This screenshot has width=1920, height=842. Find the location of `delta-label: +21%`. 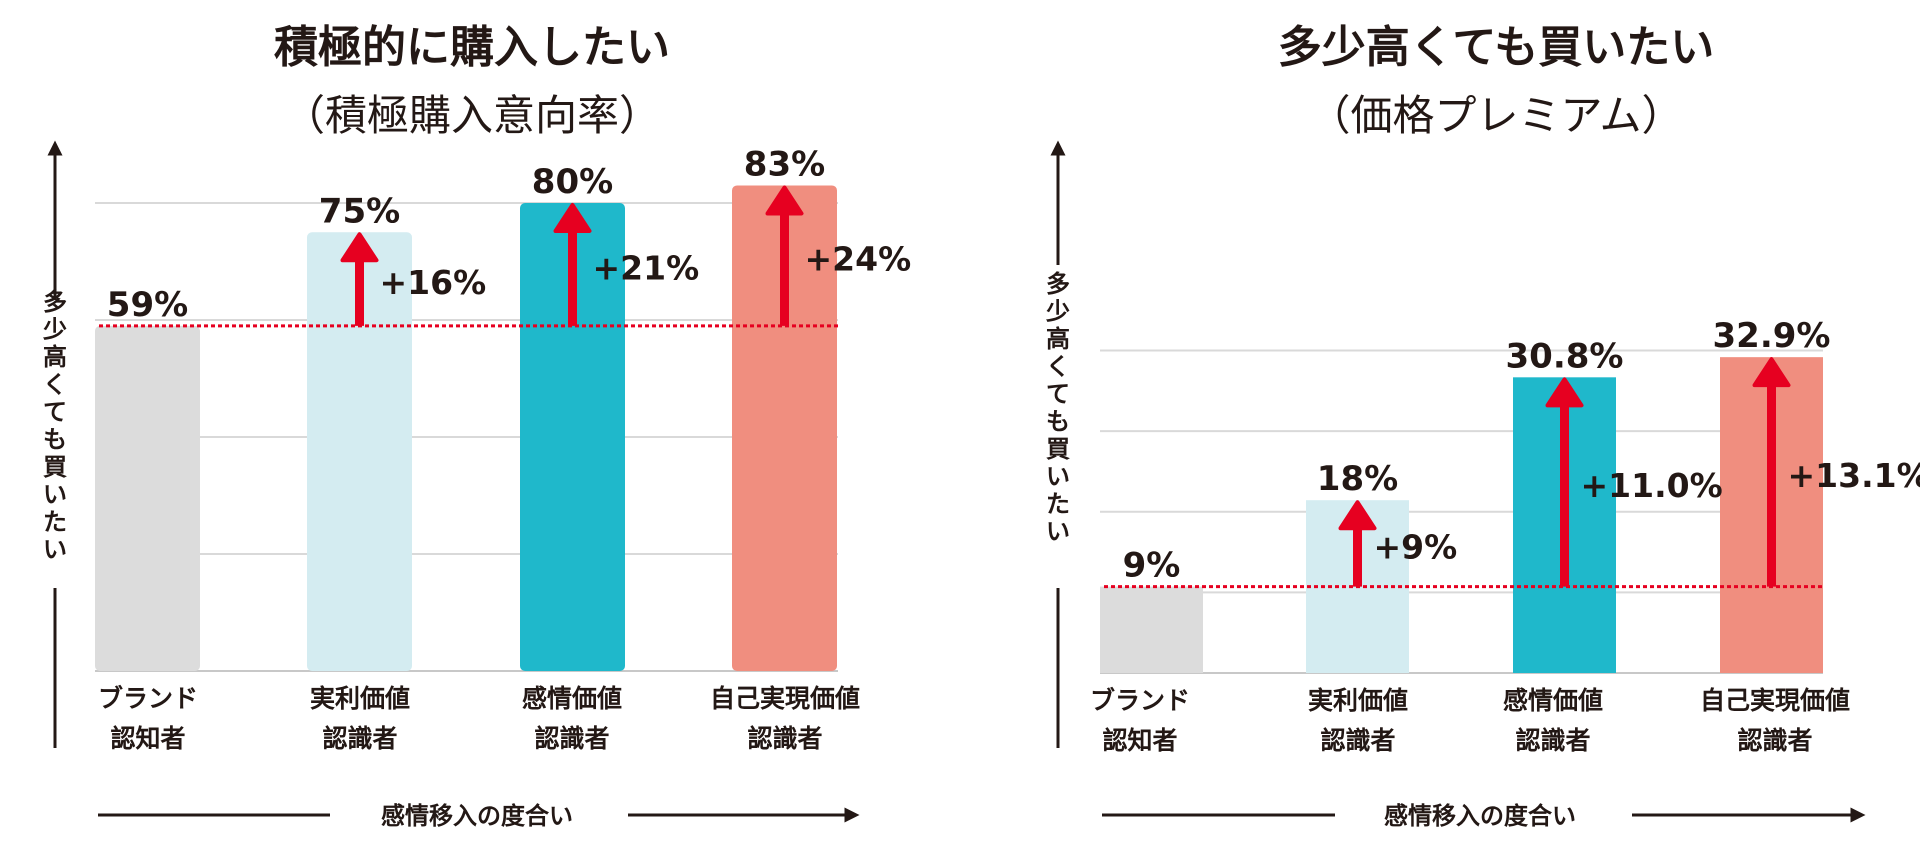

delta-label: +21% is located at coordinates (646, 267).